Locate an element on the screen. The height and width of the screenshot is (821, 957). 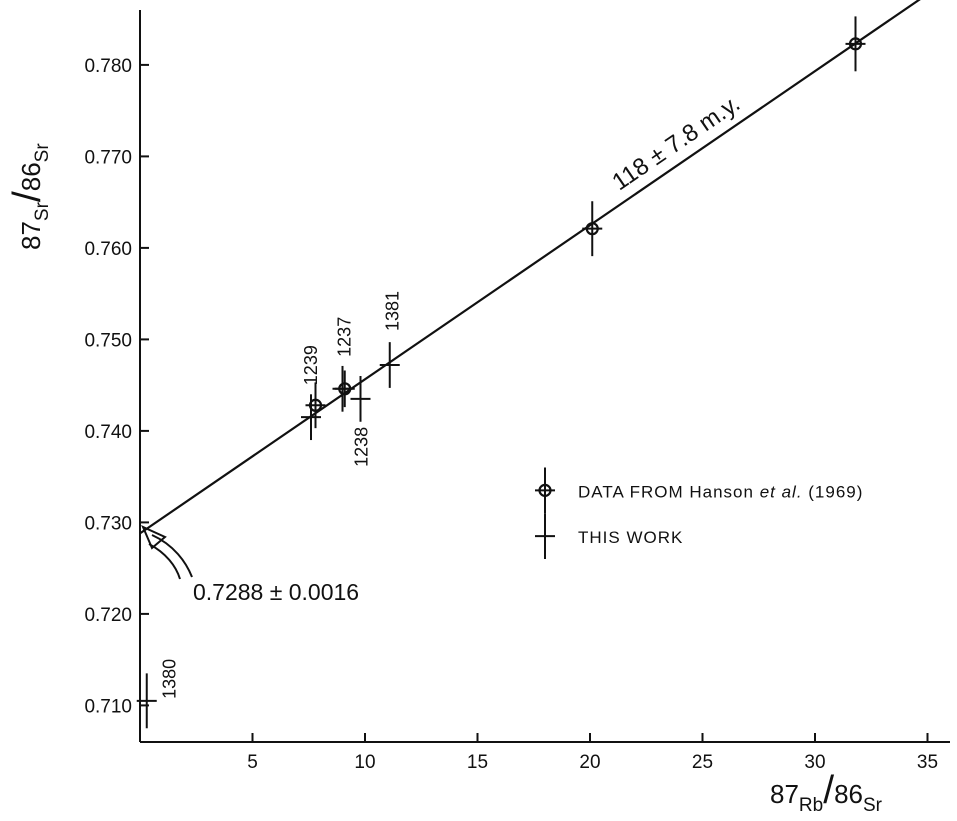
legend-item: DATA FROM Hanson et al. (1969) is located at coordinates (699, 490).